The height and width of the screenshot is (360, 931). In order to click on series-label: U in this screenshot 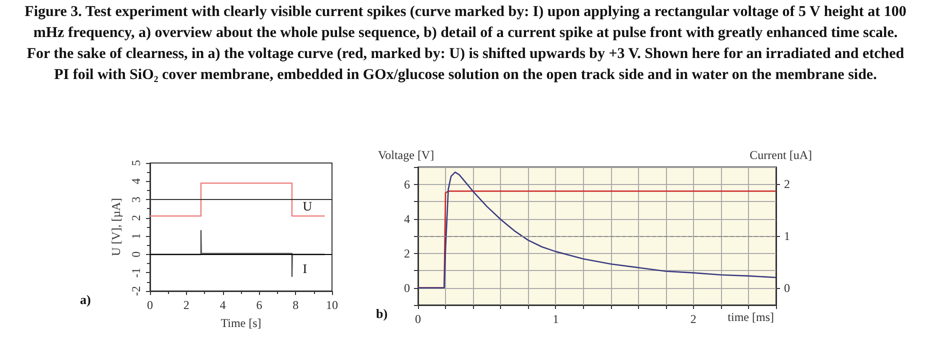, I will do `click(307, 206)`.